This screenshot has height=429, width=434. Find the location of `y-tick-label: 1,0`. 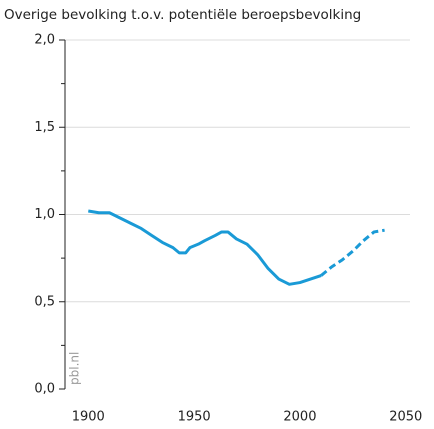

y-tick-label: 1,0 is located at coordinates (44, 214).